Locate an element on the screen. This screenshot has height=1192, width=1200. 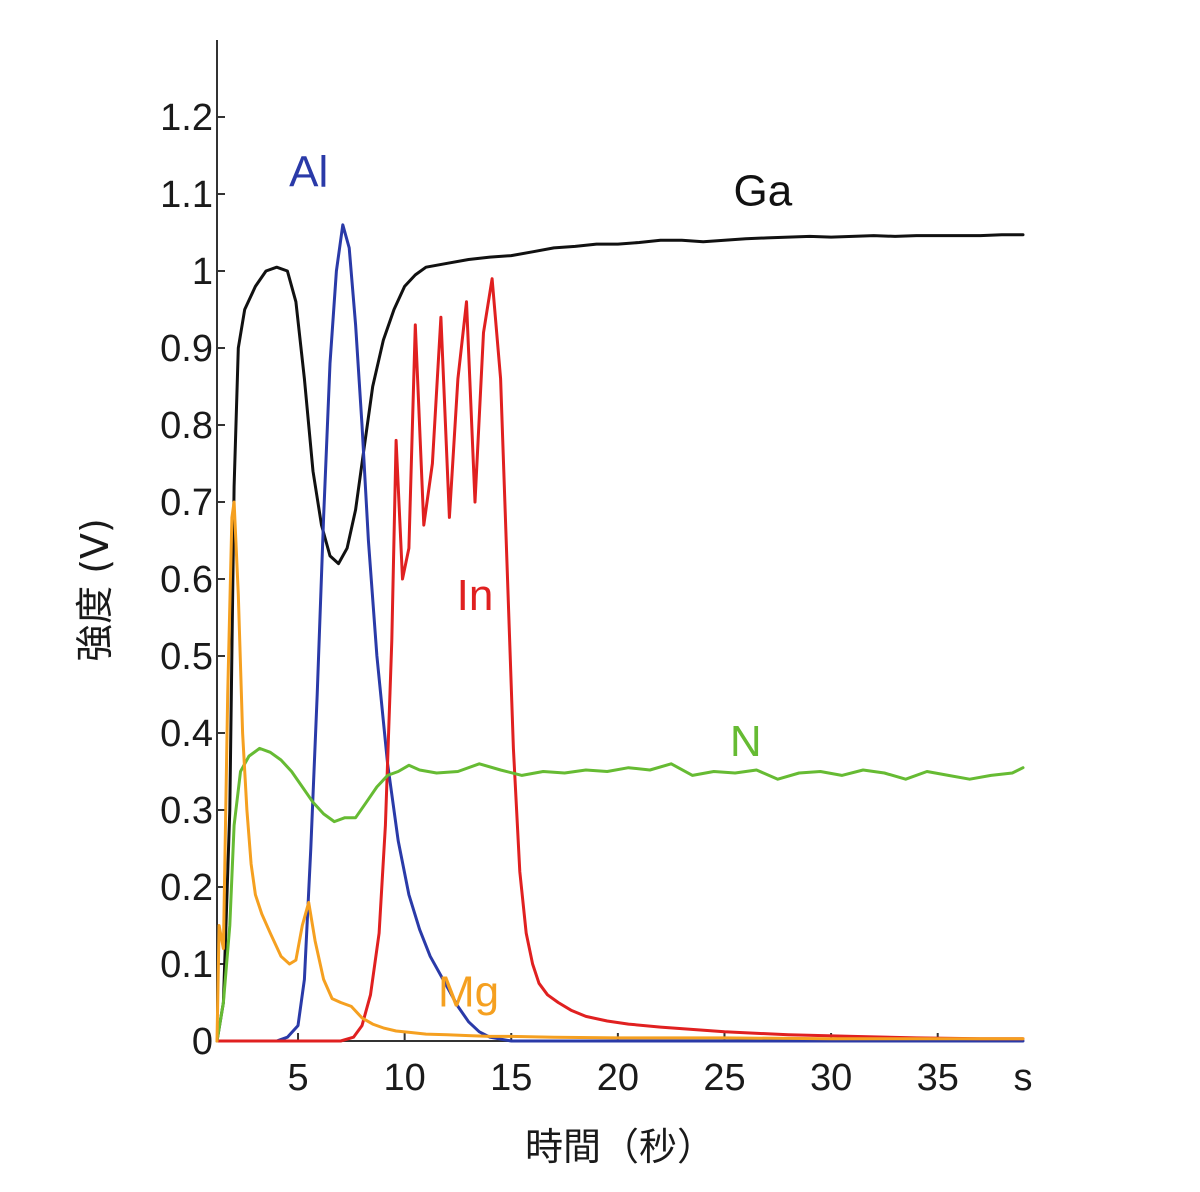
x-axis-unit-label: s is located at coordinates (1023, 1078).